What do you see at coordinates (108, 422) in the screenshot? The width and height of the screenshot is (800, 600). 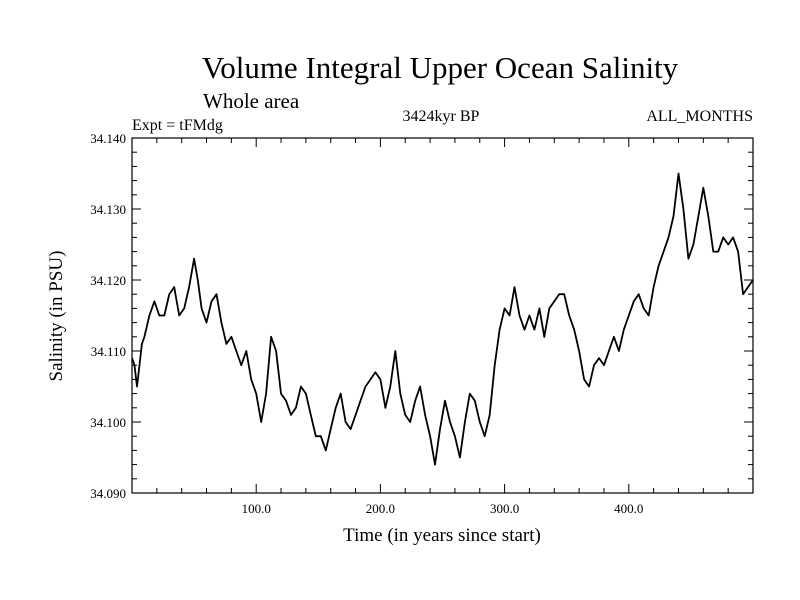 I see `y-tick-label: 34.100` at bounding box center [108, 422].